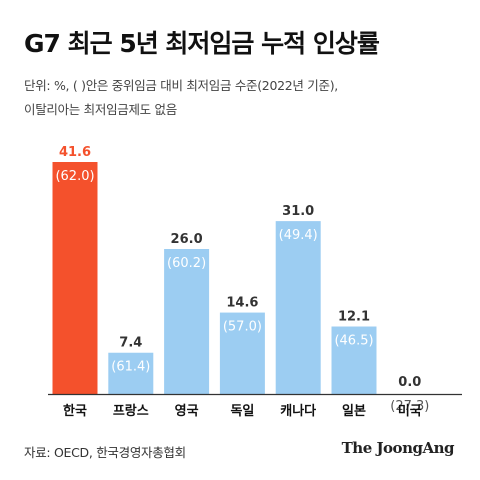 The height and width of the screenshot is (480, 480). I want to click on value-label-1: 7.4, so click(130, 343).